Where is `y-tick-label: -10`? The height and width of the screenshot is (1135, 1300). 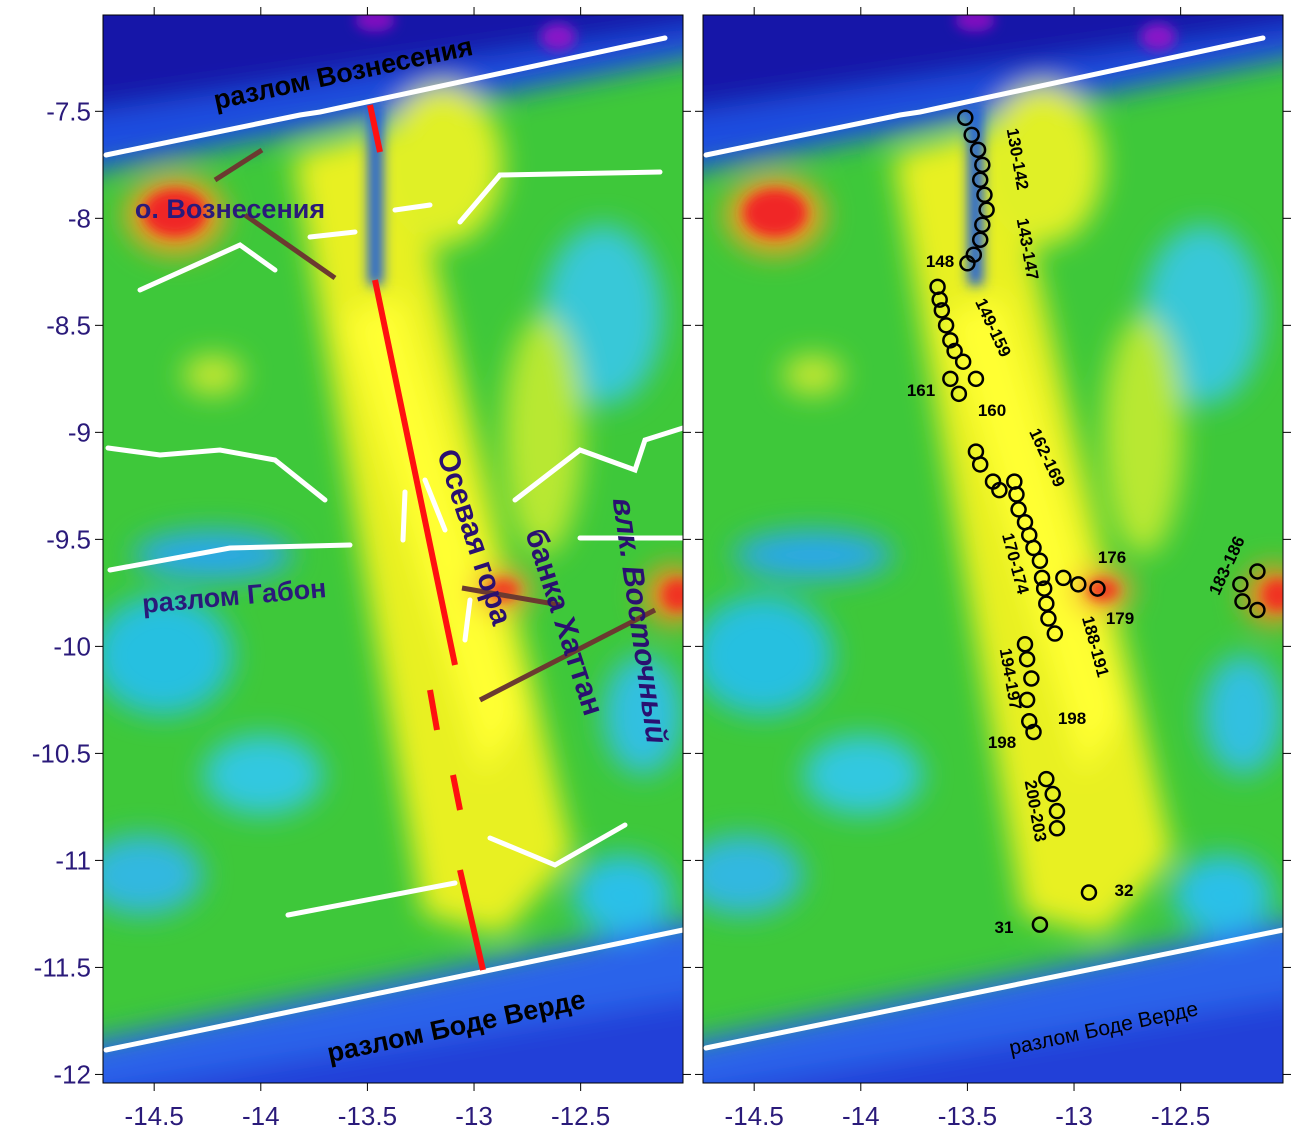
y-tick-label: -10 is located at coordinates (72, 646).